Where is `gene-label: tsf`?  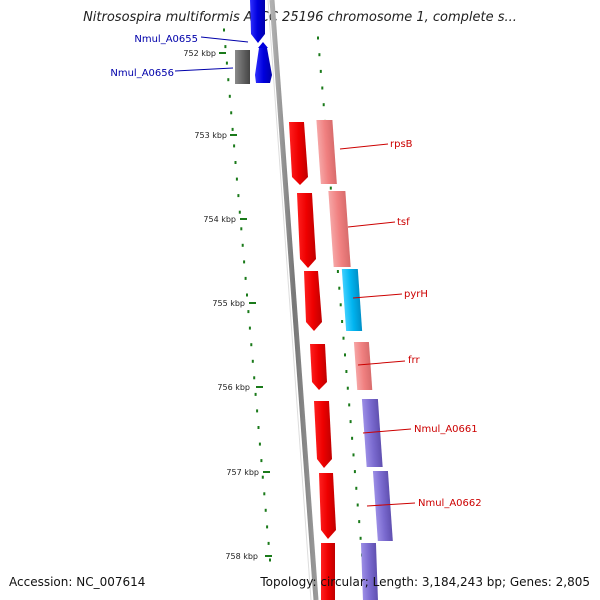 gene-label: tsf is located at coordinates (403, 222).